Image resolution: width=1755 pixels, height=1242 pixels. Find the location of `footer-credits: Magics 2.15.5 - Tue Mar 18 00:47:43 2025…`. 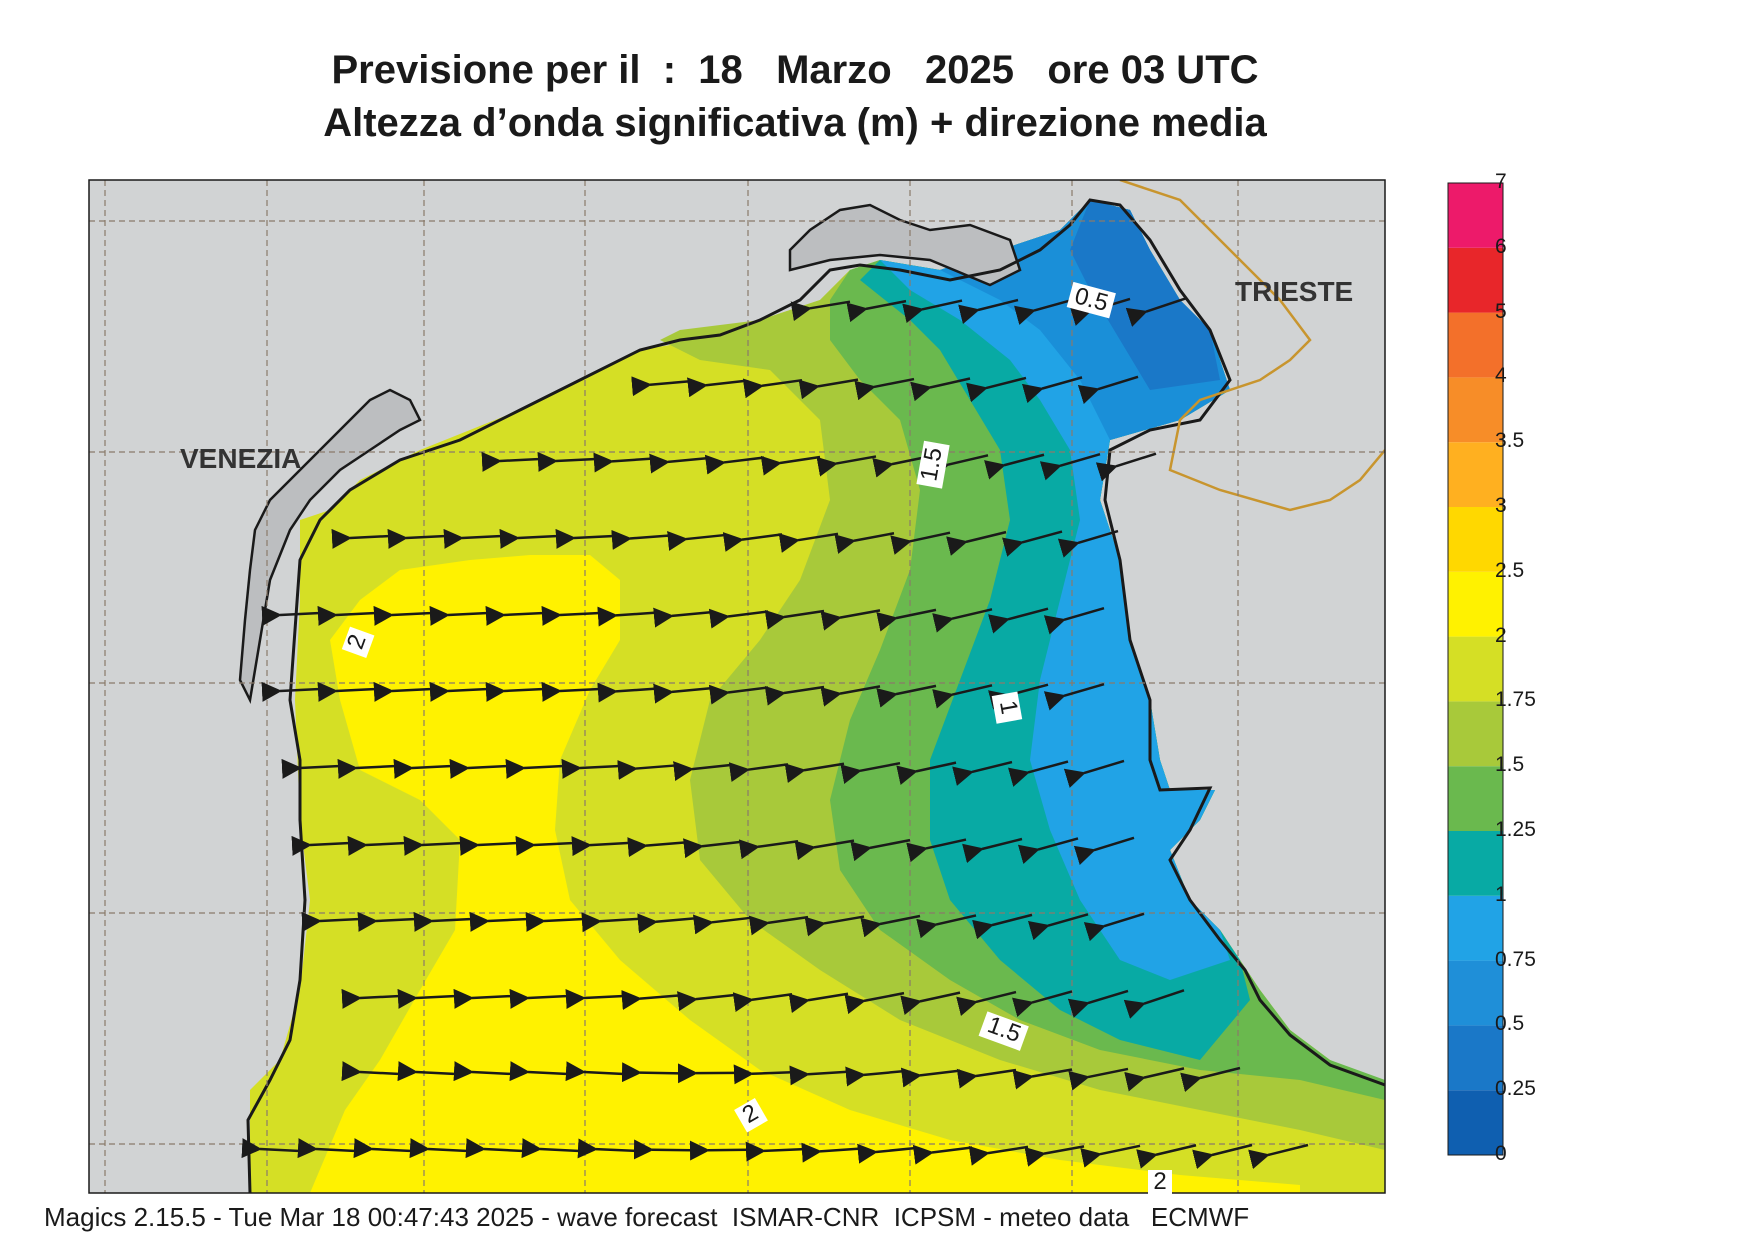

footer-credits: Magics 2.15.5 - Tue Mar 18 00:47:43 2025… is located at coordinates (647, 1217).